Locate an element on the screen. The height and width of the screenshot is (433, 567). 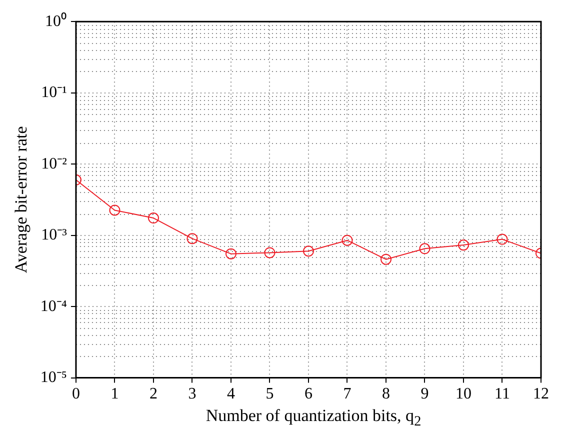
x-tick-label: 2 is located at coordinates (153, 394).